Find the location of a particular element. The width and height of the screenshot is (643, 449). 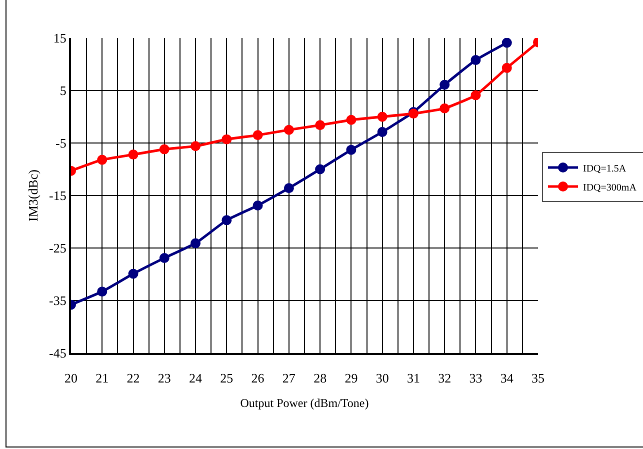

x-tick-label: 25 is located at coordinates (227, 378).